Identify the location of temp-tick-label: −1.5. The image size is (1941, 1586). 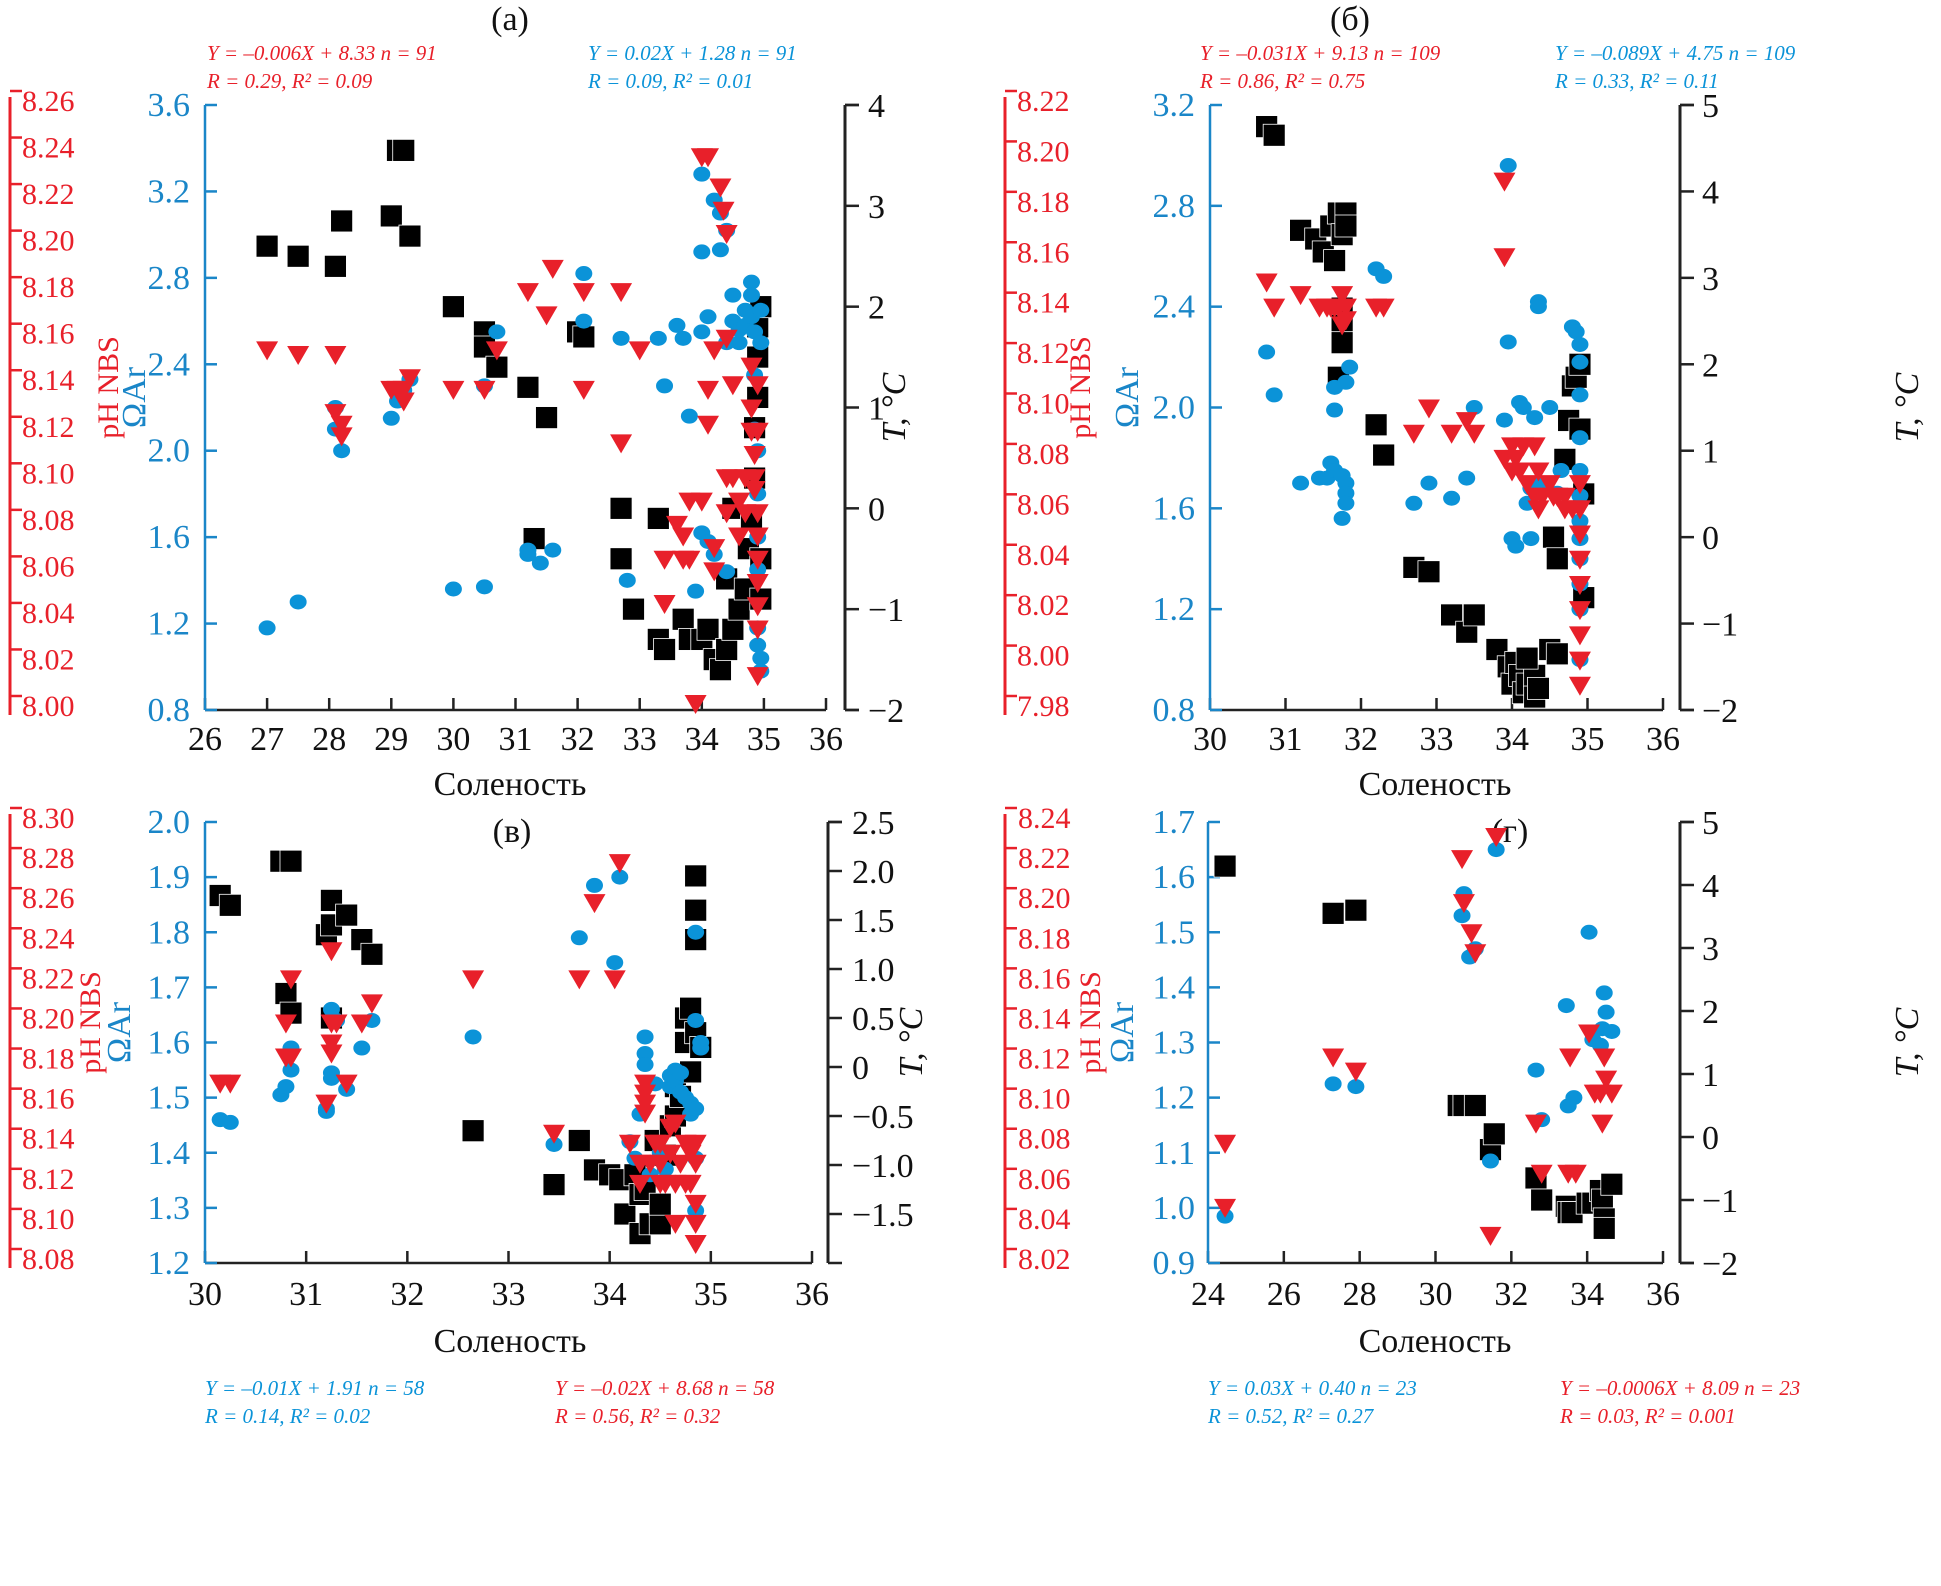
(883, 1215).